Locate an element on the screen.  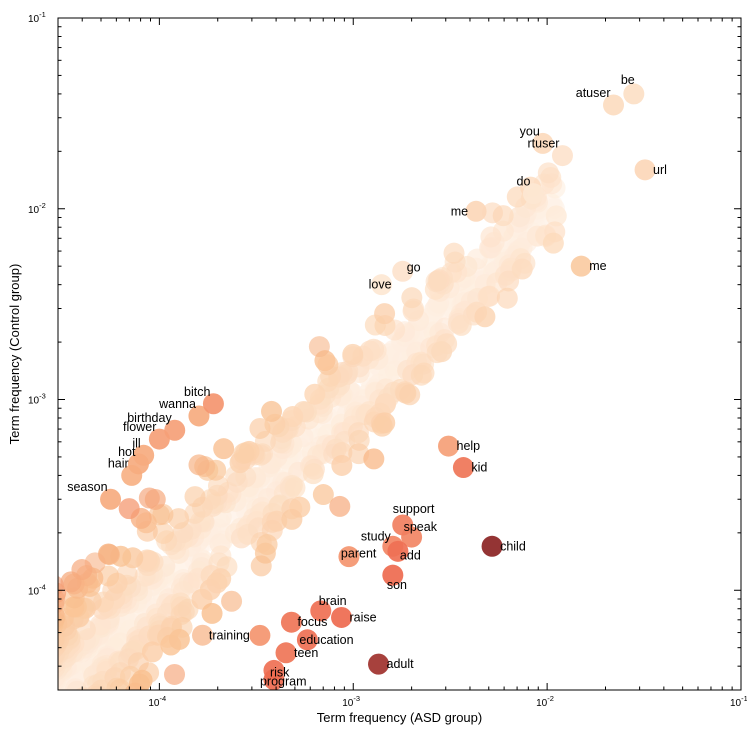
data-point-birthday is located at coordinates (175, 430).